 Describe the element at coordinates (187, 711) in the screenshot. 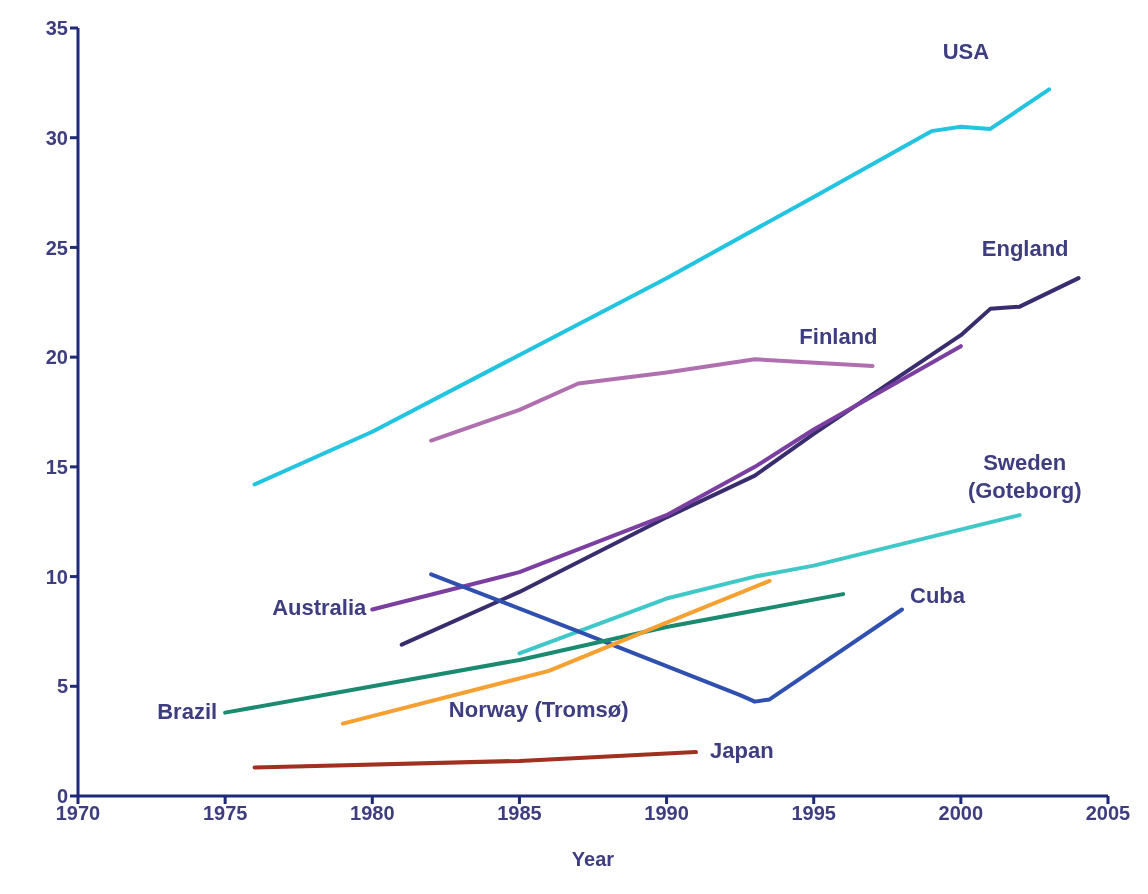

I see `series-label: Brazil` at that location.